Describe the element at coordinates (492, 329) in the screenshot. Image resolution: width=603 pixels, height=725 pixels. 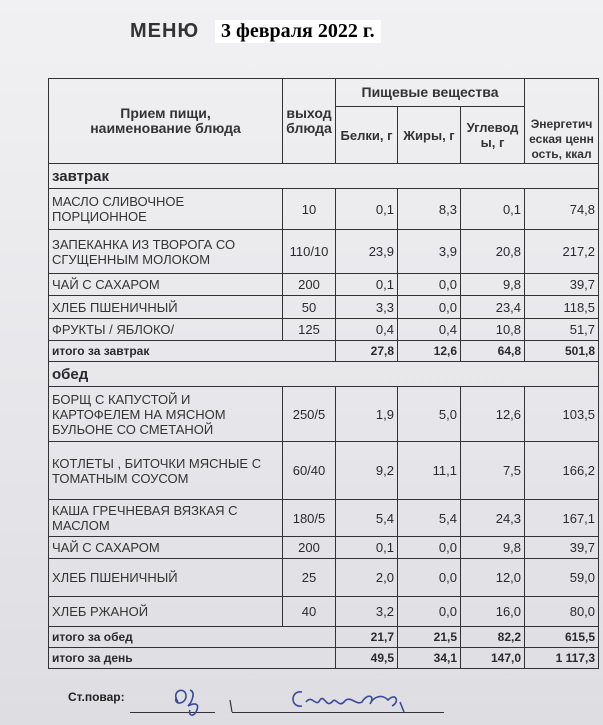
I see `dish-carbs: 10,8` at that location.